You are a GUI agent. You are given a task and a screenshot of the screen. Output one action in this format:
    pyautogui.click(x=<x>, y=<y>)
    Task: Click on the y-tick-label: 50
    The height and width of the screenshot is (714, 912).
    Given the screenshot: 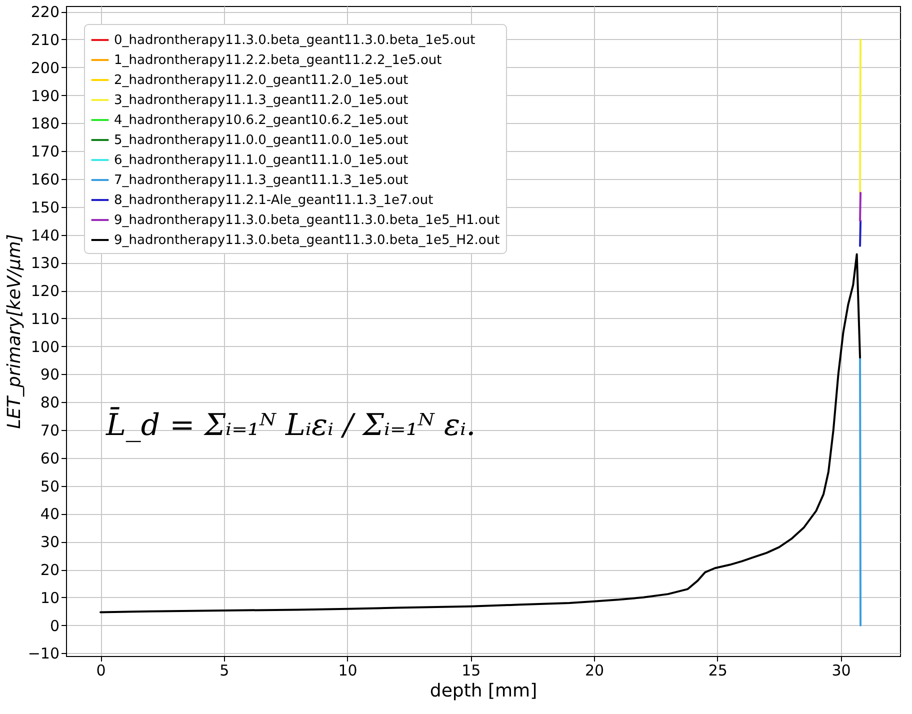 What is the action you would take?
    pyautogui.click(x=50, y=486)
    